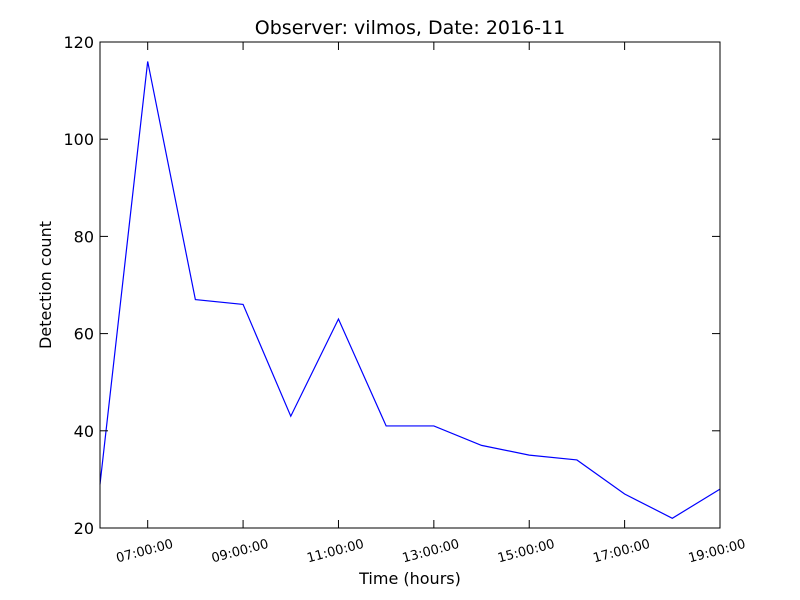  Describe the element at coordinates (45, 285) in the screenshot. I see `y-axis-label: Detection count` at that location.